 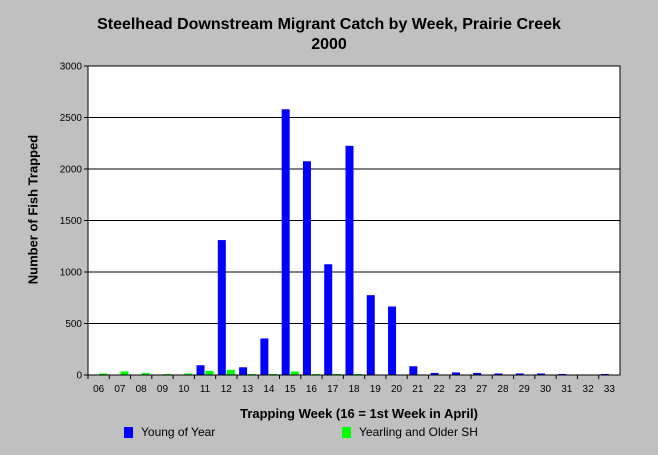 I want to click on x-tick-label: 08, so click(x=142, y=389).